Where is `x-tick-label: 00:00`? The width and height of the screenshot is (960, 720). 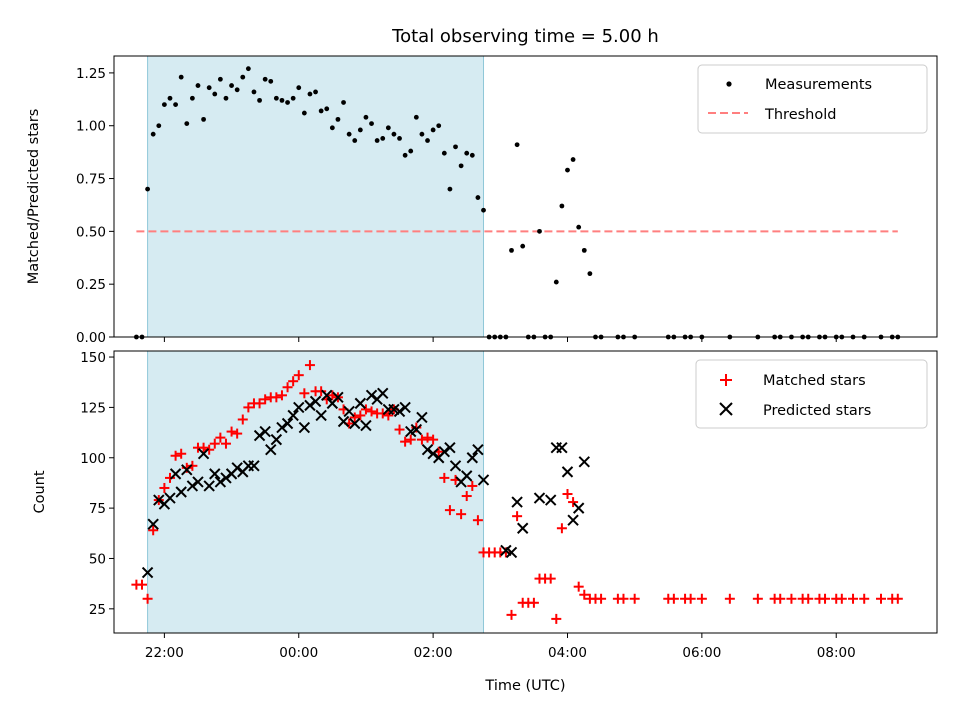 x-tick-label: 00:00 is located at coordinates (298, 653).